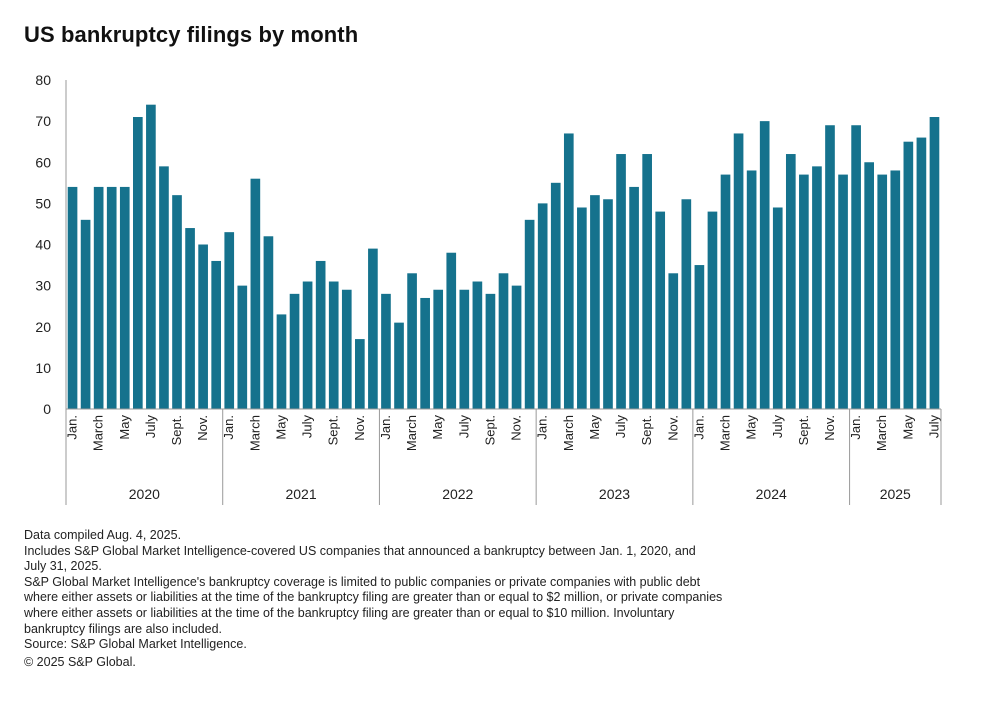 This screenshot has width=993, height=724. What do you see at coordinates (43, 121) in the screenshot?
I see `y-tick-label: 70` at bounding box center [43, 121].